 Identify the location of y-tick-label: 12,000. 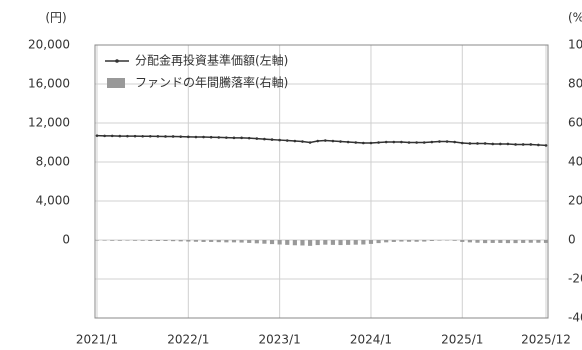
(49, 123).